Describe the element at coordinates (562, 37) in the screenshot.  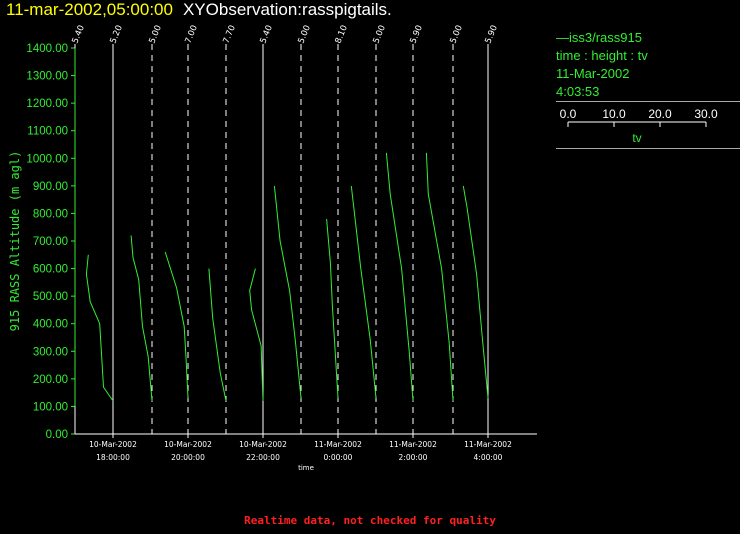
I see `legend-line-swatch: —` at that location.